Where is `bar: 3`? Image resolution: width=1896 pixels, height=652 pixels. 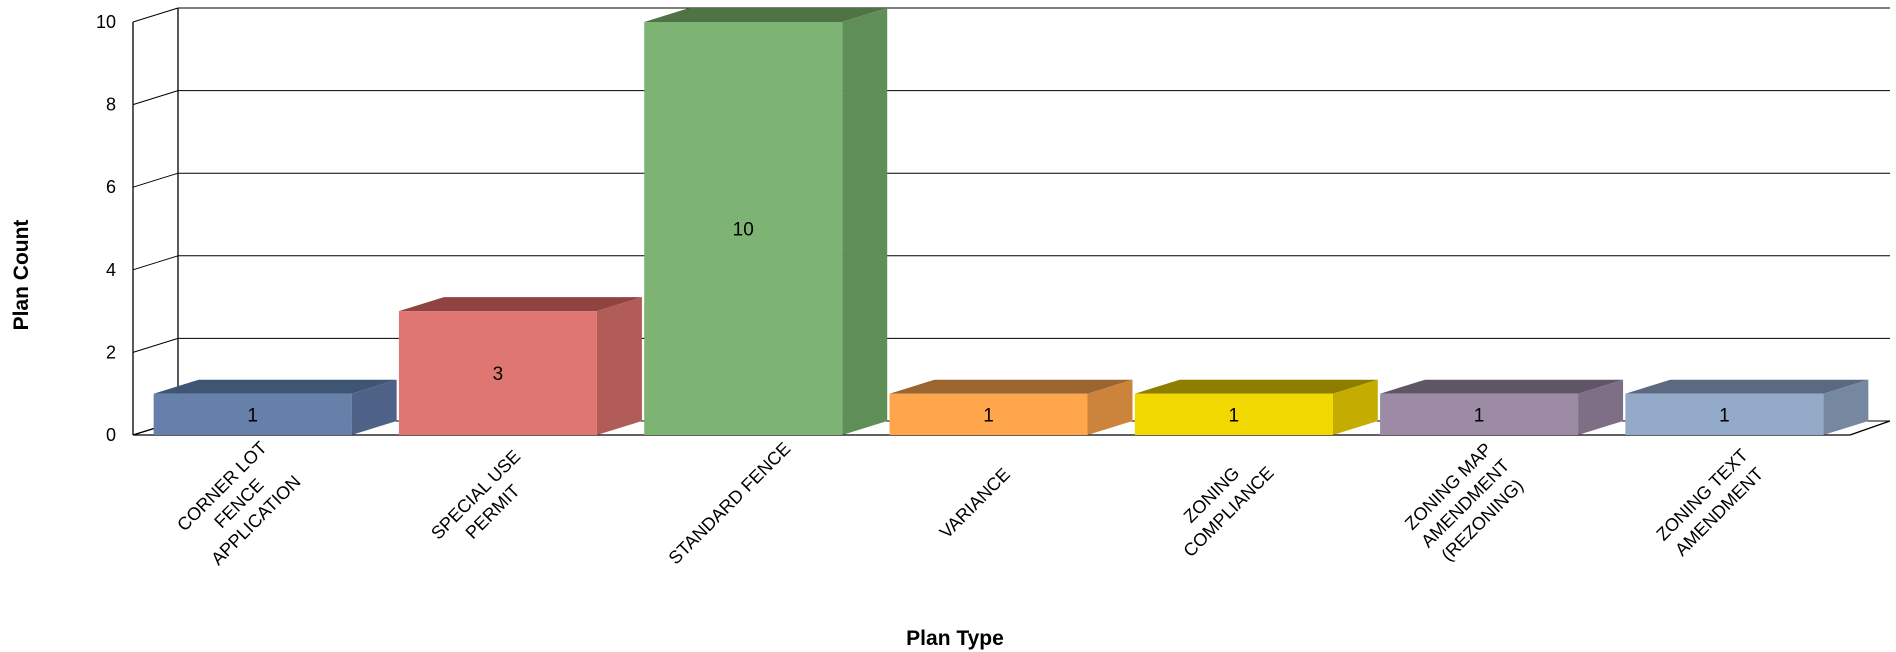
bar: 3 is located at coordinates (520, 366).